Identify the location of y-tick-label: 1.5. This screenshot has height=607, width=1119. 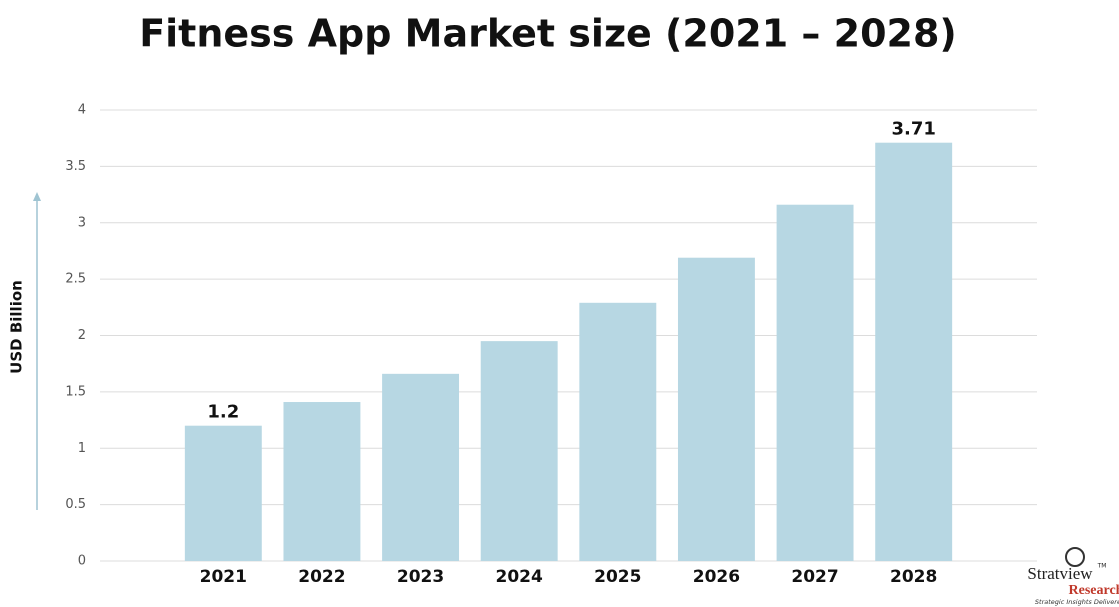
(75, 391).